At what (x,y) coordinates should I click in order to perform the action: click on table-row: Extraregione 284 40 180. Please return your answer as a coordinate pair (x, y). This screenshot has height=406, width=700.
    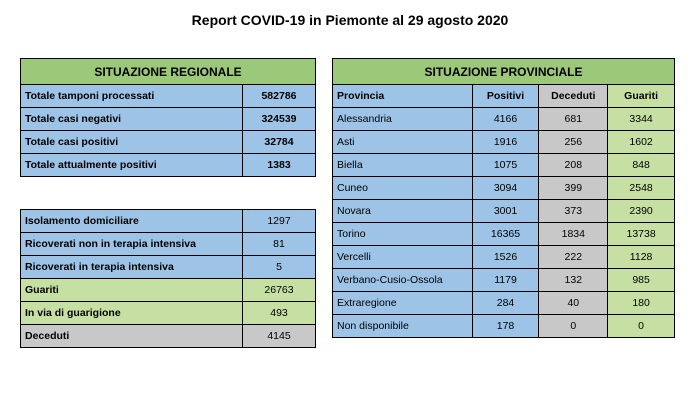
    Looking at the image, I should click on (503, 303).